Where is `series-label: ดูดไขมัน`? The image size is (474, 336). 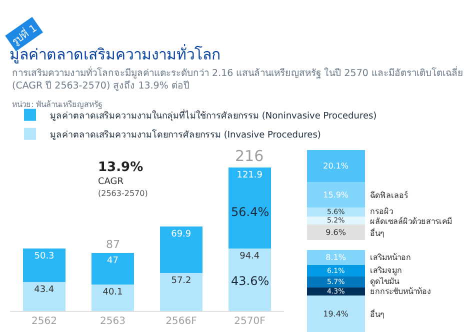
series-label: ดูดไขมัน is located at coordinates (385, 282).